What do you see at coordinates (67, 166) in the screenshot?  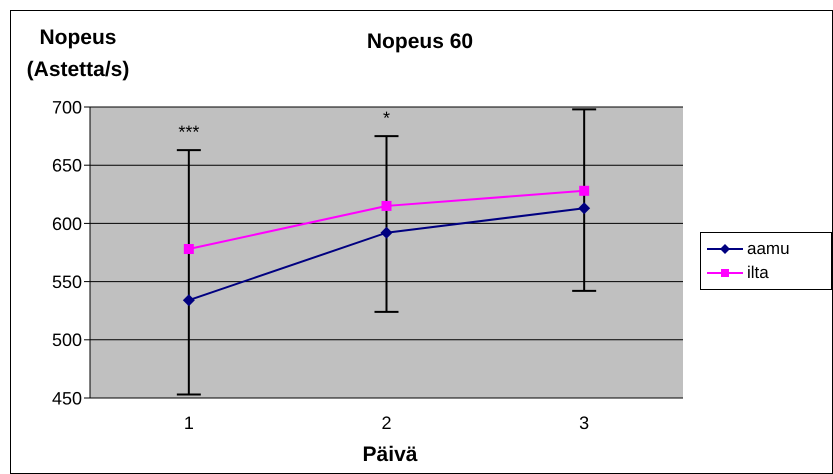 I see `y-tick-label: 650` at bounding box center [67, 166].